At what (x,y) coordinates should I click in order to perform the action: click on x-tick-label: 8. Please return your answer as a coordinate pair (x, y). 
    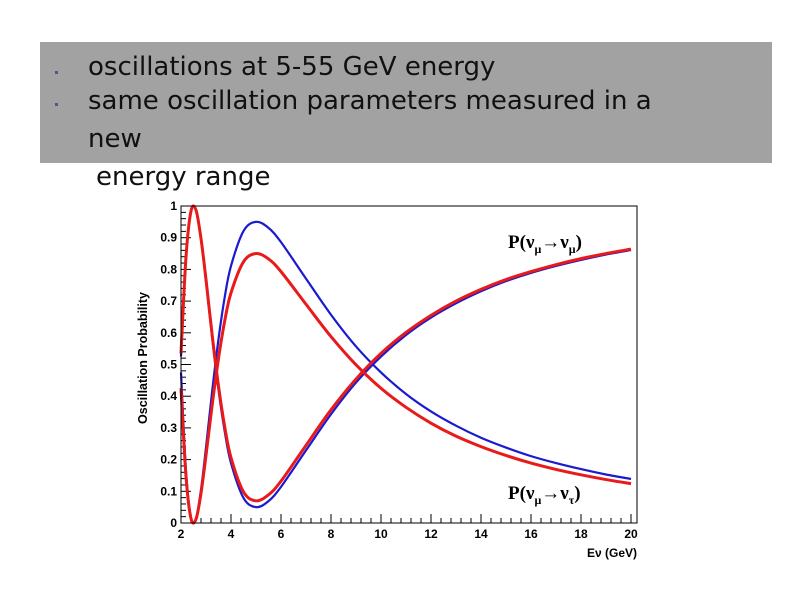
    Looking at the image, I should click on (331, 534).